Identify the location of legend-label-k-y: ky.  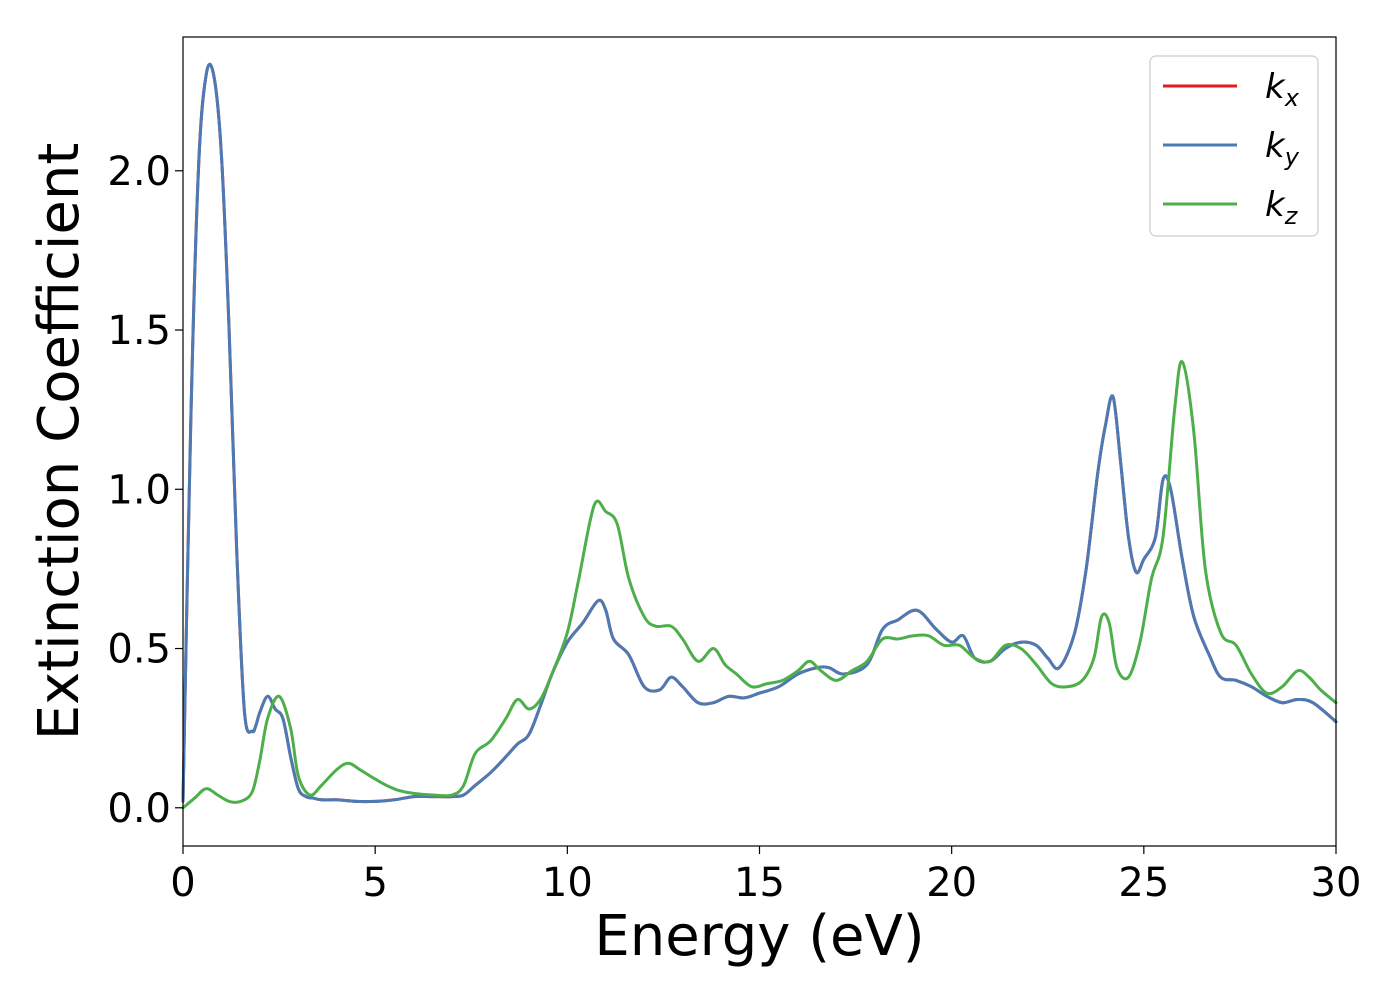
(1282, 148).